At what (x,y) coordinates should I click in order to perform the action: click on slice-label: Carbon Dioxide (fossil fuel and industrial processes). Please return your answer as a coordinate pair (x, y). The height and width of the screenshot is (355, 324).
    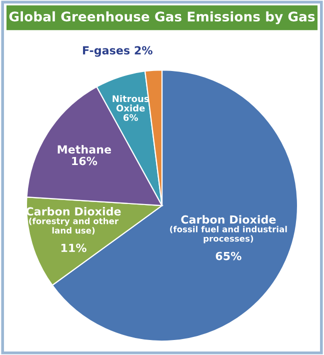
    Looking at the image, I should click on (228, 229).